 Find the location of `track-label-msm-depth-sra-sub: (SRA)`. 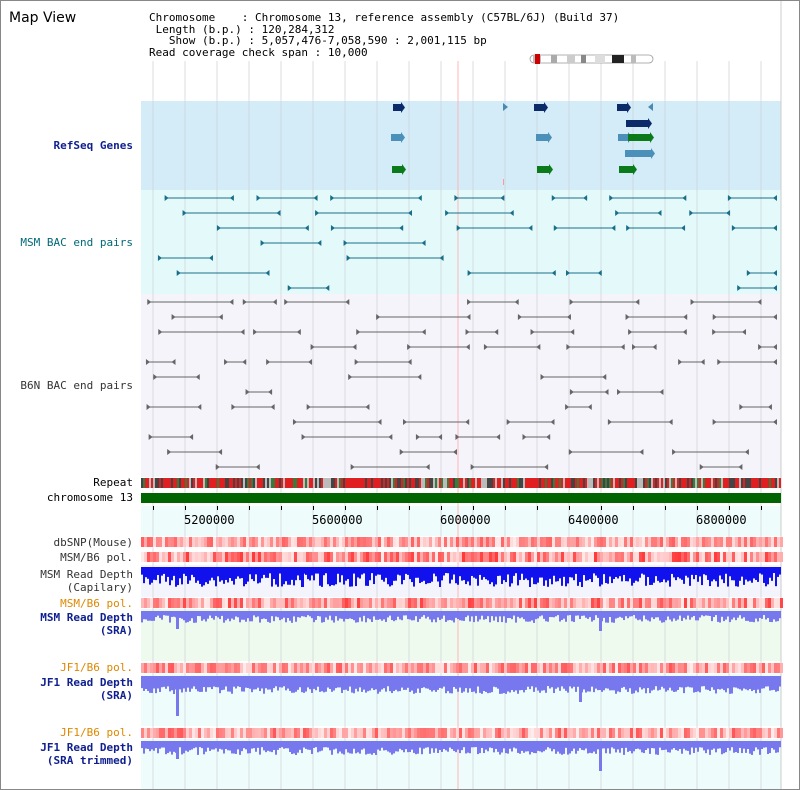

track-label-msm-depth-sra-sub: (SRA) is located at coordinates (116, 630).